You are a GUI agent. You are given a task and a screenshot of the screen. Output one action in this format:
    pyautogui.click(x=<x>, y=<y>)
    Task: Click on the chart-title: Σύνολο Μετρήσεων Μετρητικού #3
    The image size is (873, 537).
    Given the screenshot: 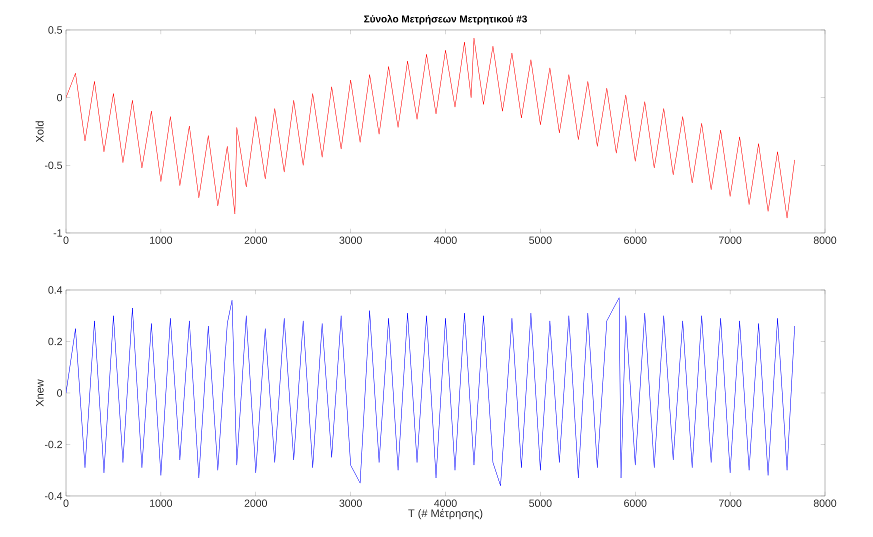 What is the action you would take?
    pyautogui.click(x=445, y=19)
    